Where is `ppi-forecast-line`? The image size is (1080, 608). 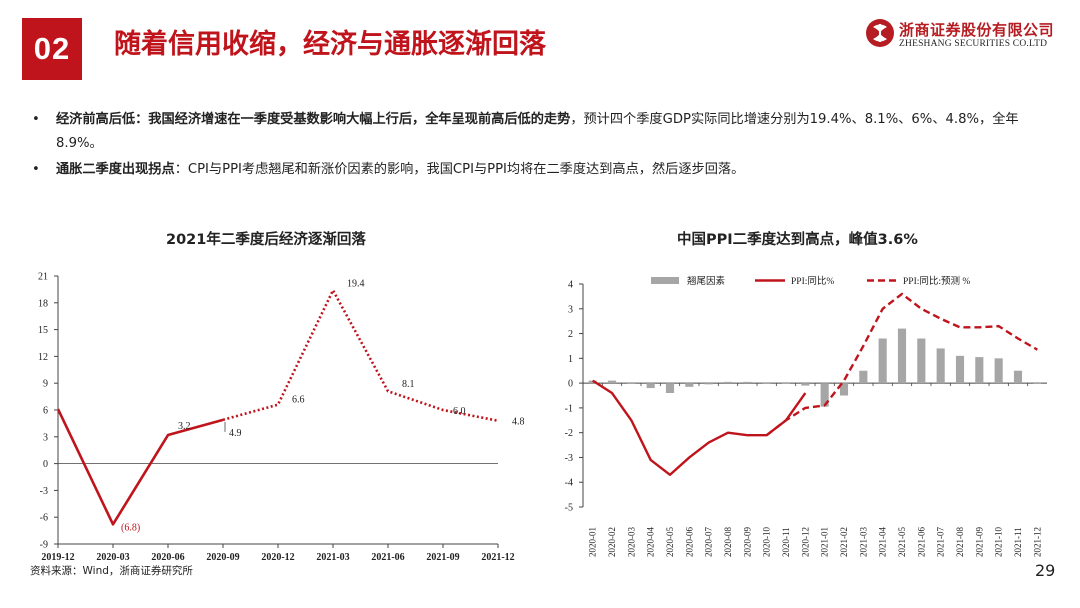
ppi-forecast-line is located at coordinates (901, 364).